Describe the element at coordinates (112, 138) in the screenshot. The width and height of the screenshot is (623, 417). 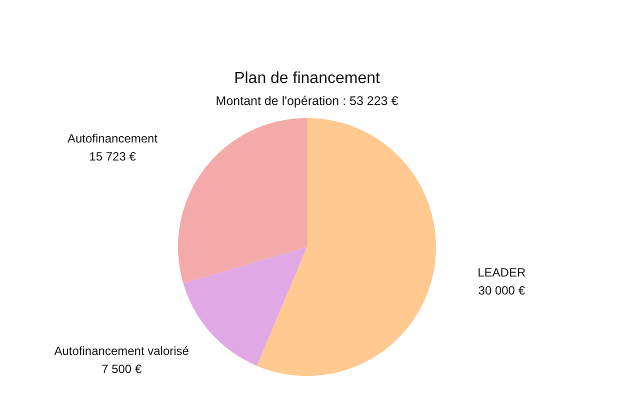
I see `slice-label: Autofinancement` at that location.